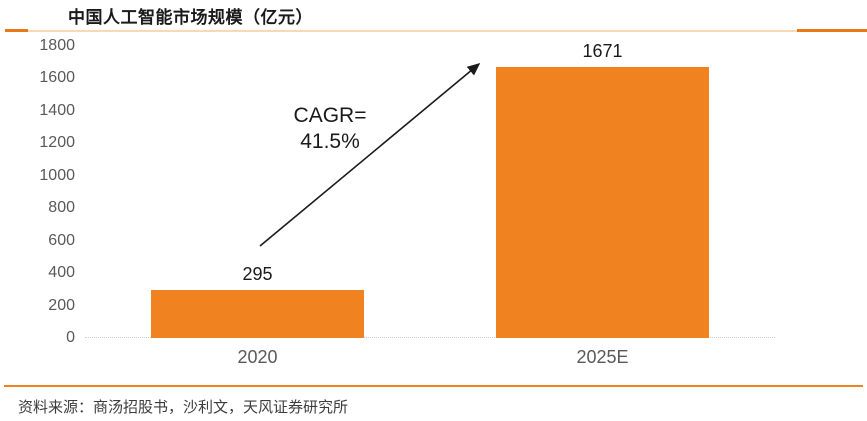 This screenshot has height=421, width=867. I want to click on cagr-annotation: CAGR= 41.5%, so click(330, 130).